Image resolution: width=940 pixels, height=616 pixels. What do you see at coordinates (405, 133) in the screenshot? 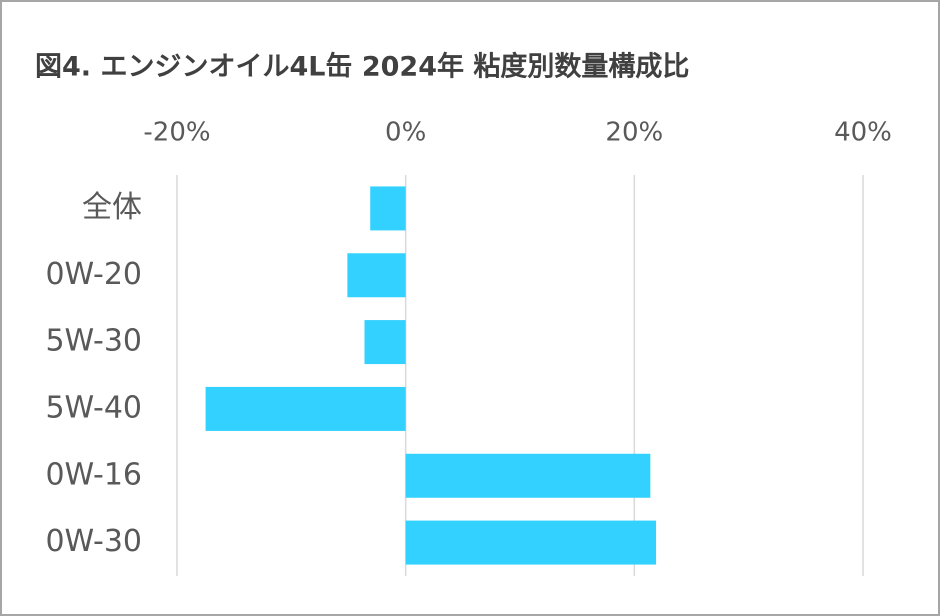
I see `x-tick-label: 0%` at bounding box center [405, 133].